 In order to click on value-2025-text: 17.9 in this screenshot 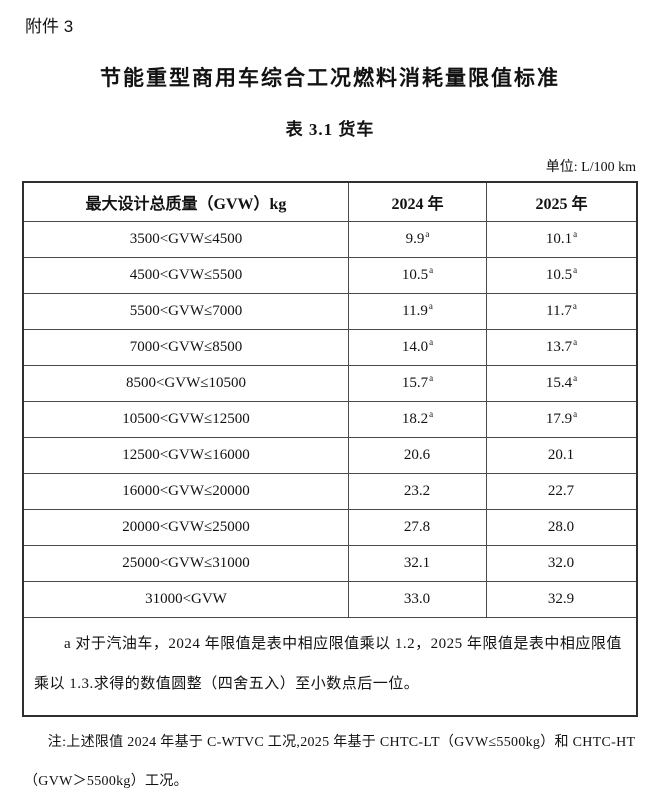, I will do `click(559, 419)`.